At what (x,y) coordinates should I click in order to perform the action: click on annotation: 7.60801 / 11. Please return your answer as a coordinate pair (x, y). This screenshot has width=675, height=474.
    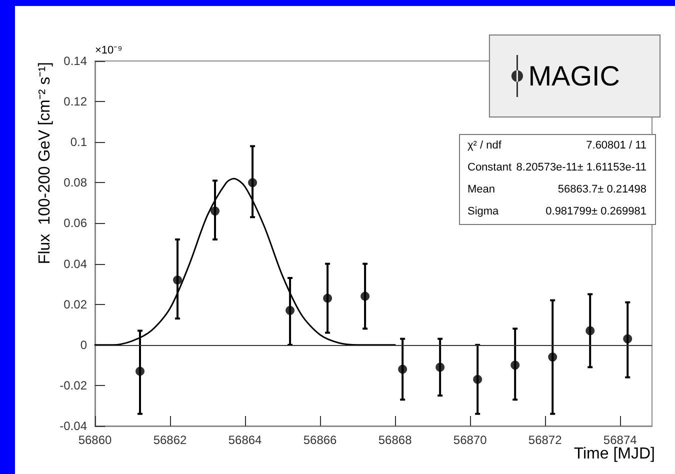
    Looking at the image, I should click on (616, 146).